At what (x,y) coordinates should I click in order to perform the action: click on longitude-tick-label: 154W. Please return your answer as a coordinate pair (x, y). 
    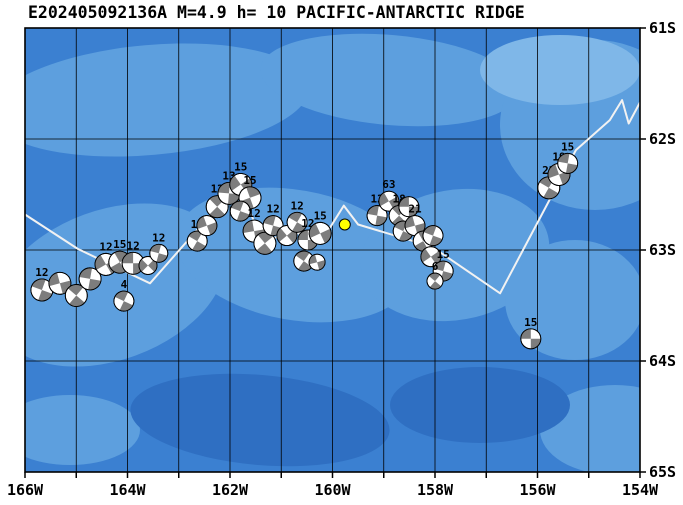
    Looking at the image, I should click on (640, 490).